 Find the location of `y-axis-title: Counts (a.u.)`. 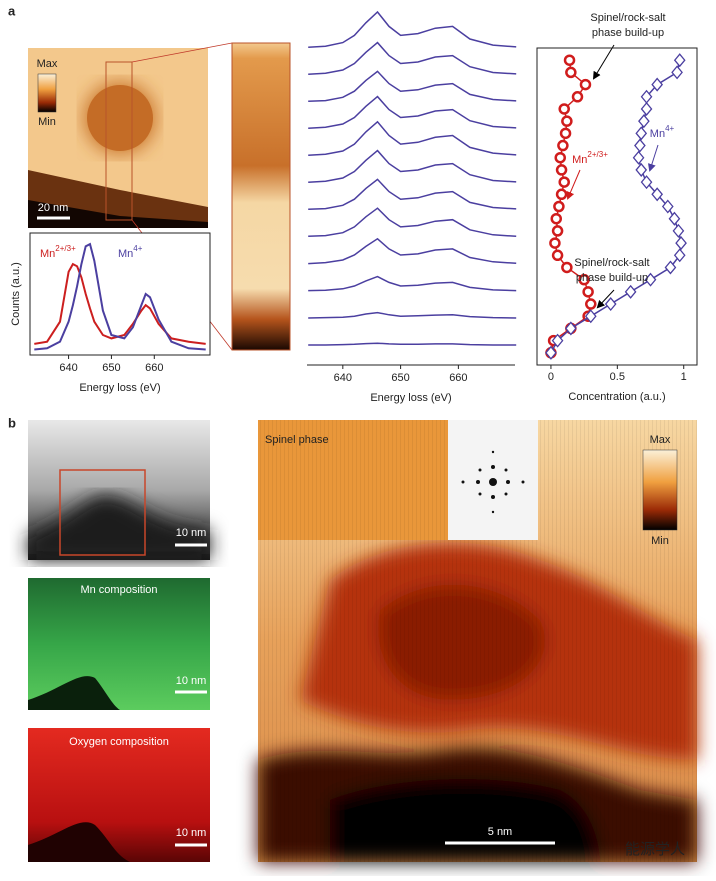

y-axis-title: Counts (a.u.) is located at coordinates (16, 294).